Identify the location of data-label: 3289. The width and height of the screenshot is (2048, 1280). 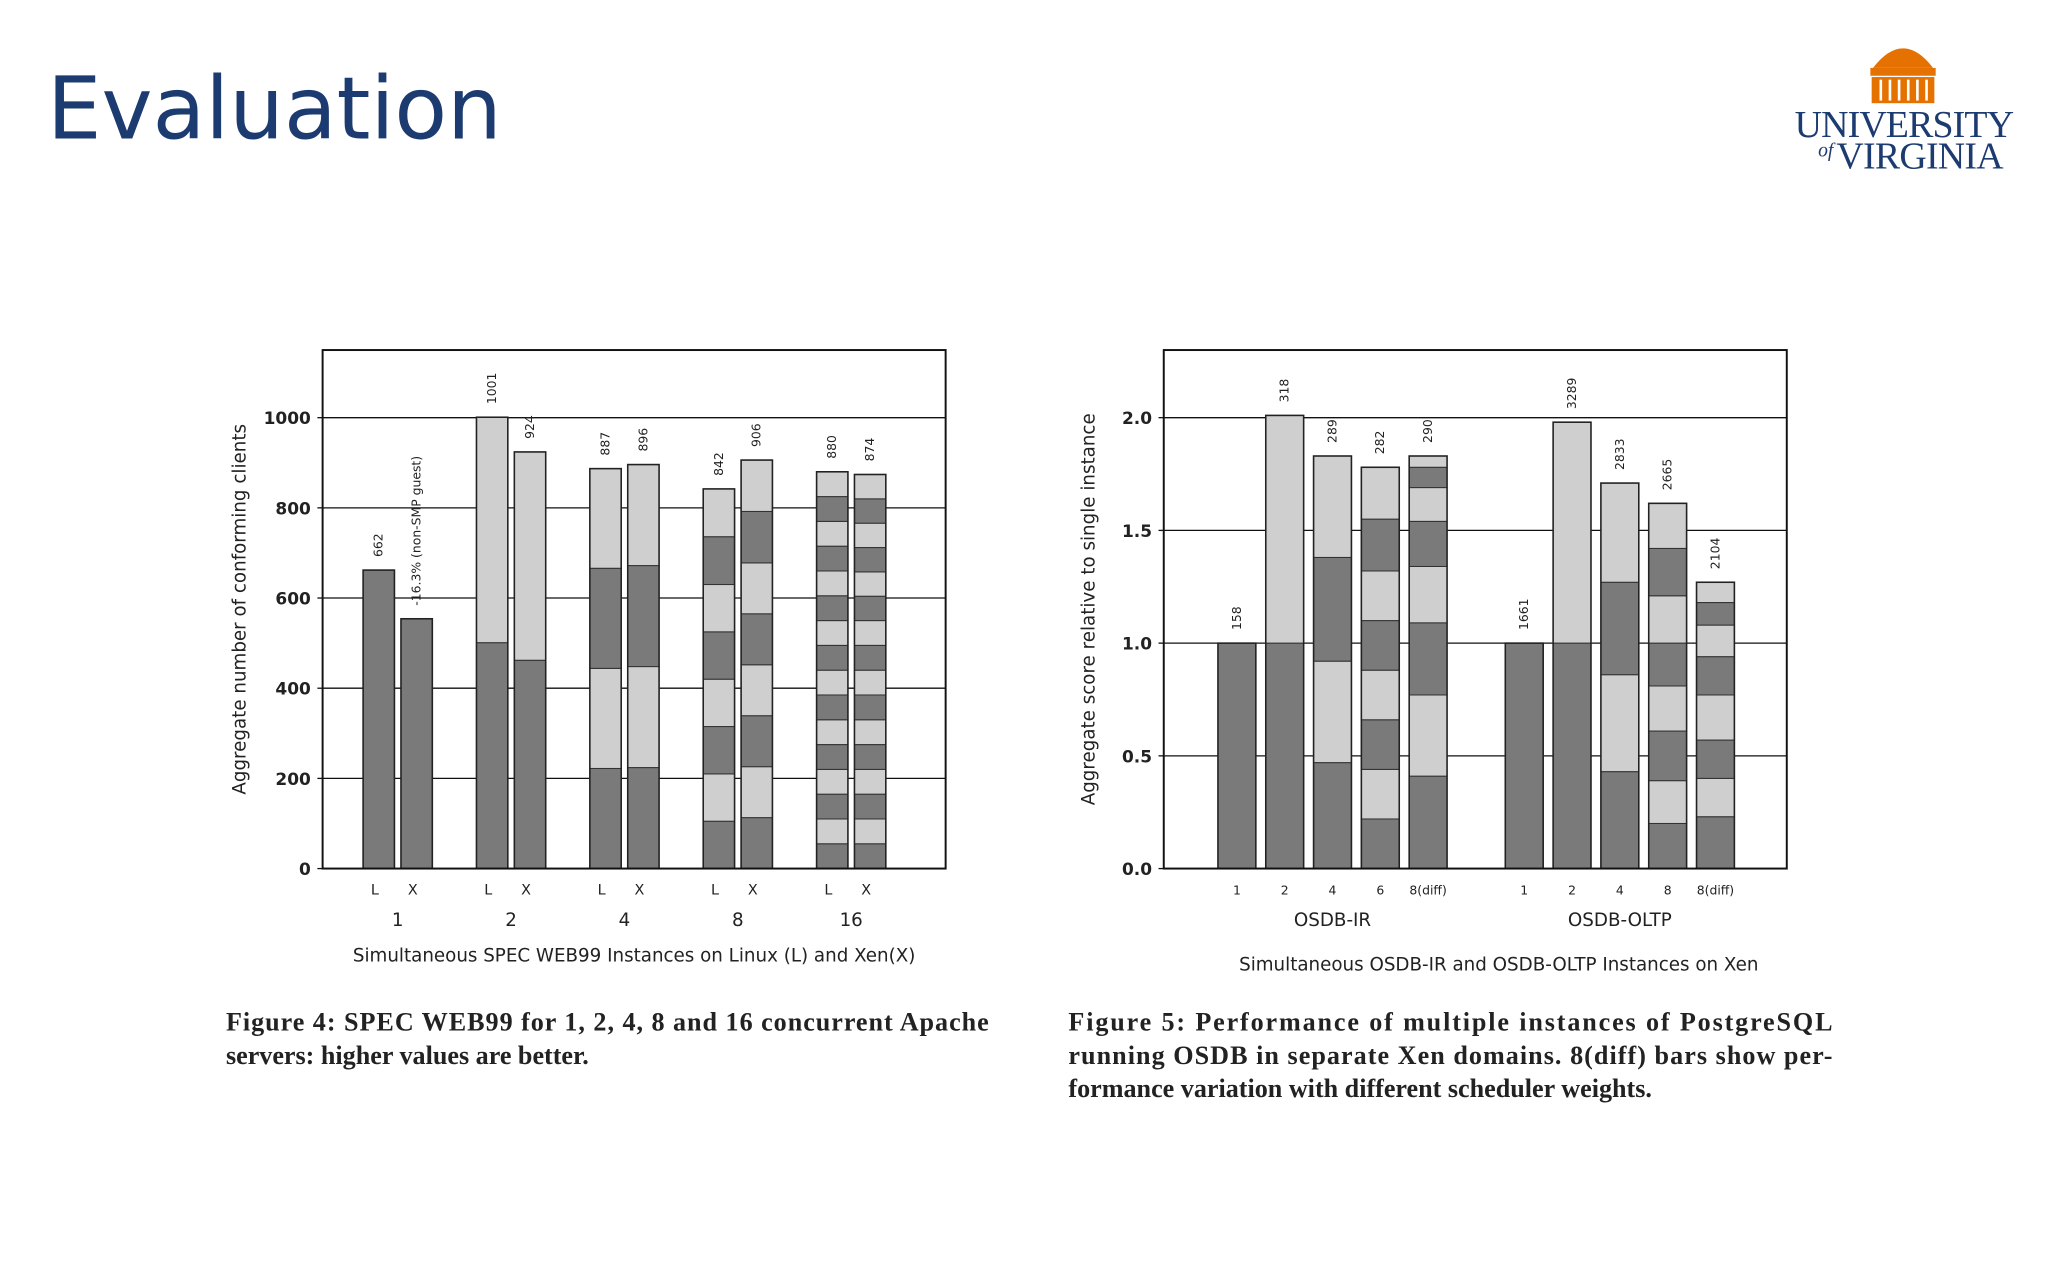
(1571, 393).